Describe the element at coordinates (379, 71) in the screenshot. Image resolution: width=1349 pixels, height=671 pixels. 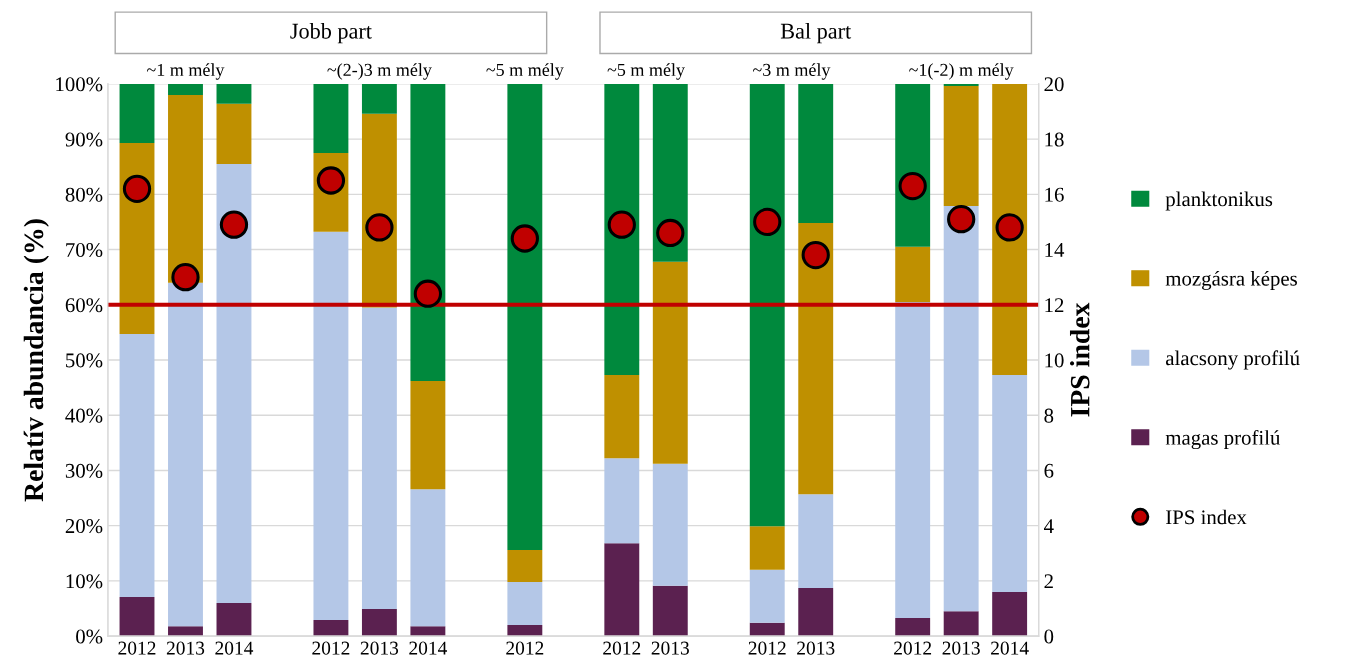
I see `text: ~(2-)3 m mély` at that location.